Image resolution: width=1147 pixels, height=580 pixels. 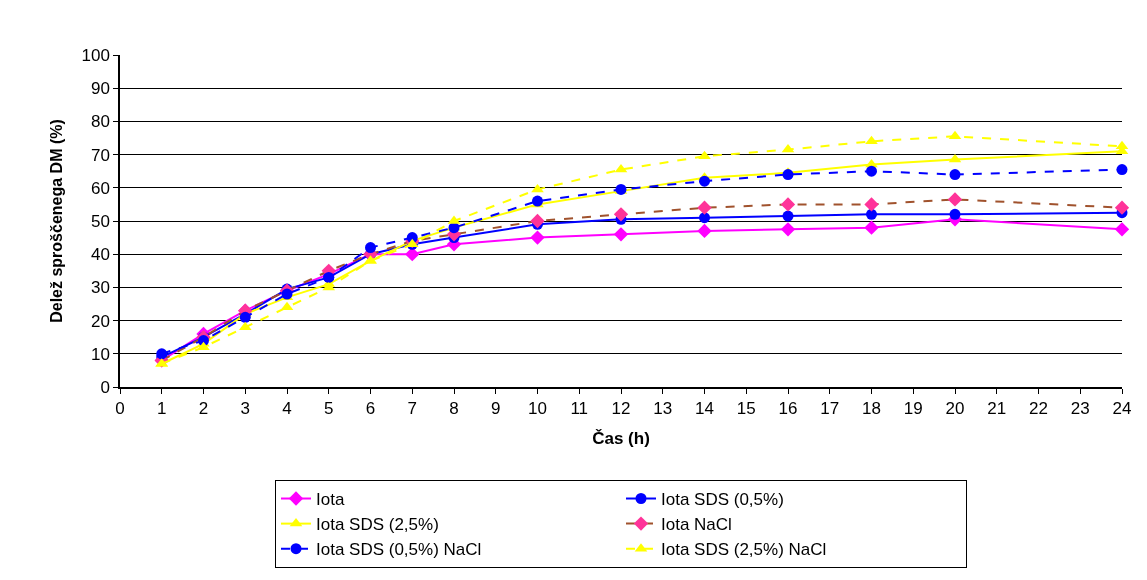 I want to click on legend-label: Iota, so click(x=330, y=500).